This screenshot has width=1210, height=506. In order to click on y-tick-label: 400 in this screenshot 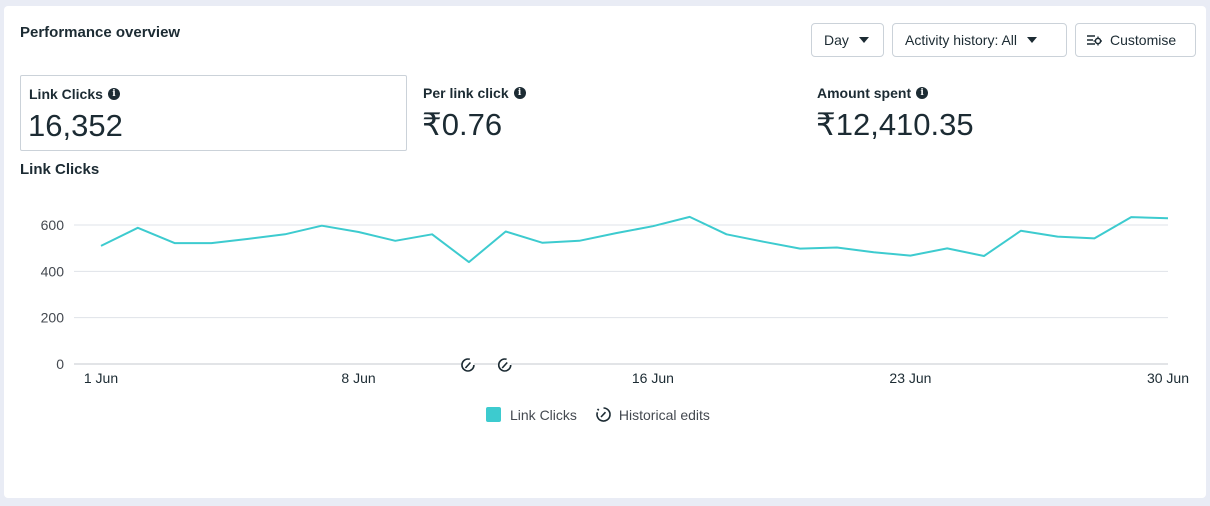, I will do `click(53, 271)`.